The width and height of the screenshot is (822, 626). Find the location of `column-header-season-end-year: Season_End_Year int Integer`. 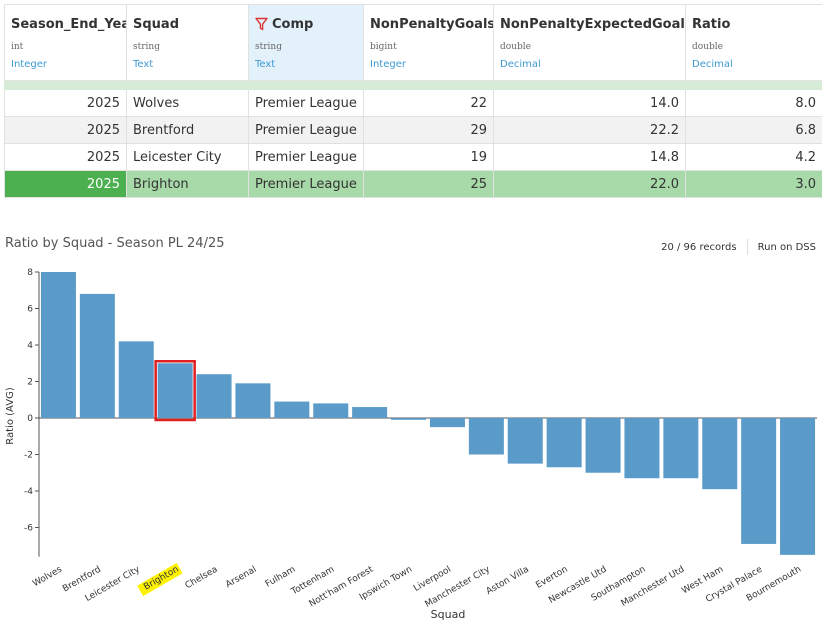

column-header-season-end-year: Season_End_Year int Integer is located at coordinates (65, 42).